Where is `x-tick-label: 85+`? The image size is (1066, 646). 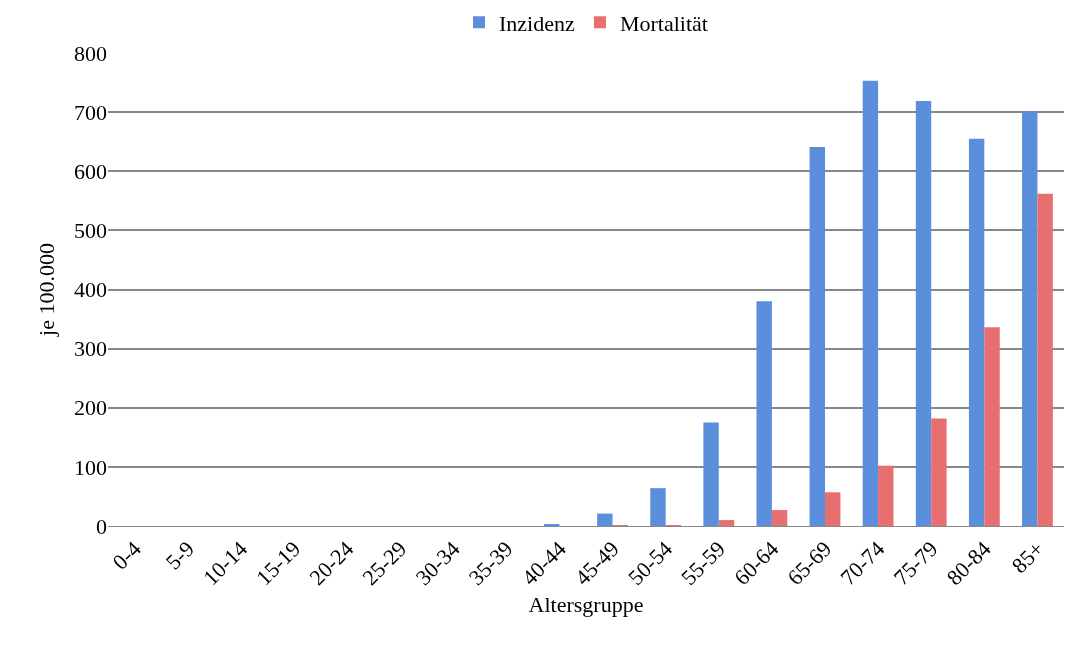 x-tick-label: 85+ is located at coordinates (1027, 557).